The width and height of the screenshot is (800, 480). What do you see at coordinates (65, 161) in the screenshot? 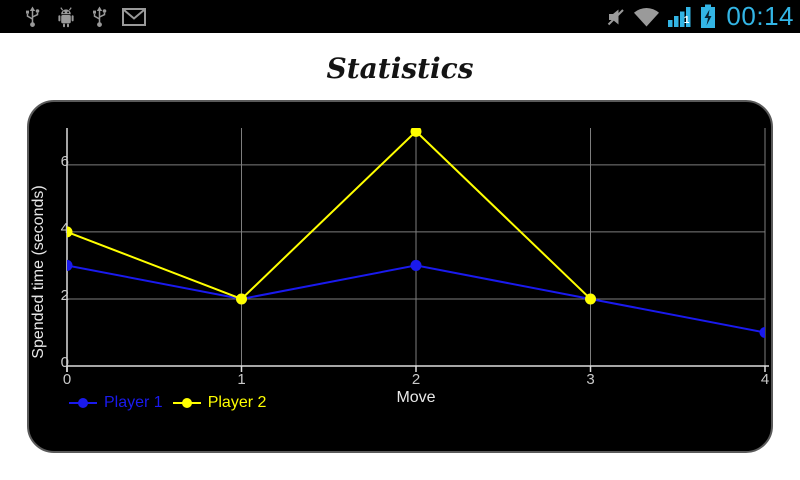
I see `y-tick-label: 6` at bounding box center [65, 161].